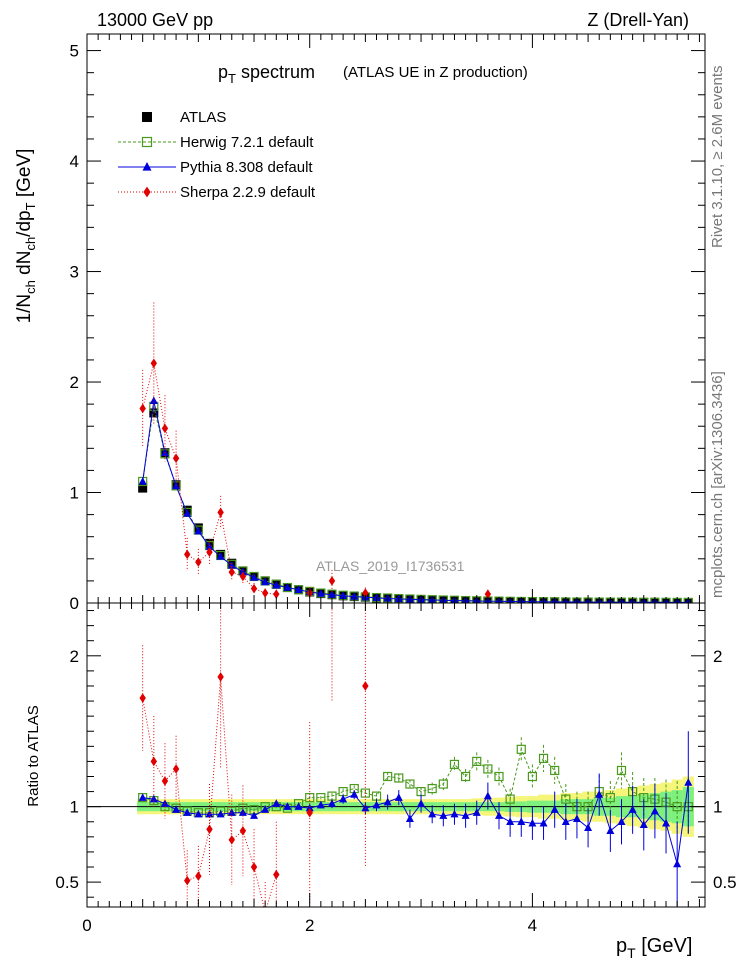  I want to click on main-title-rest: spectrum, so click(275, 72).